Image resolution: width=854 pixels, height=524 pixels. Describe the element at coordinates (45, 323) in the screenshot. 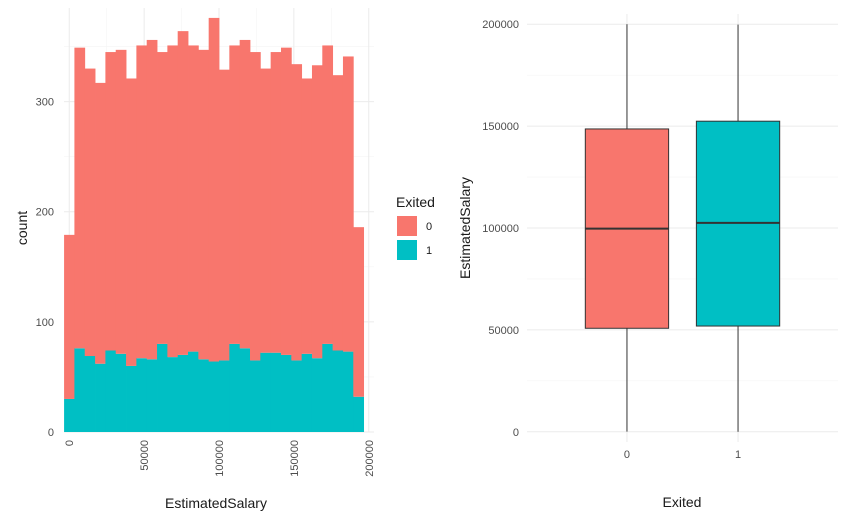

I see `histogram-y-tick-label: 100` at that location.